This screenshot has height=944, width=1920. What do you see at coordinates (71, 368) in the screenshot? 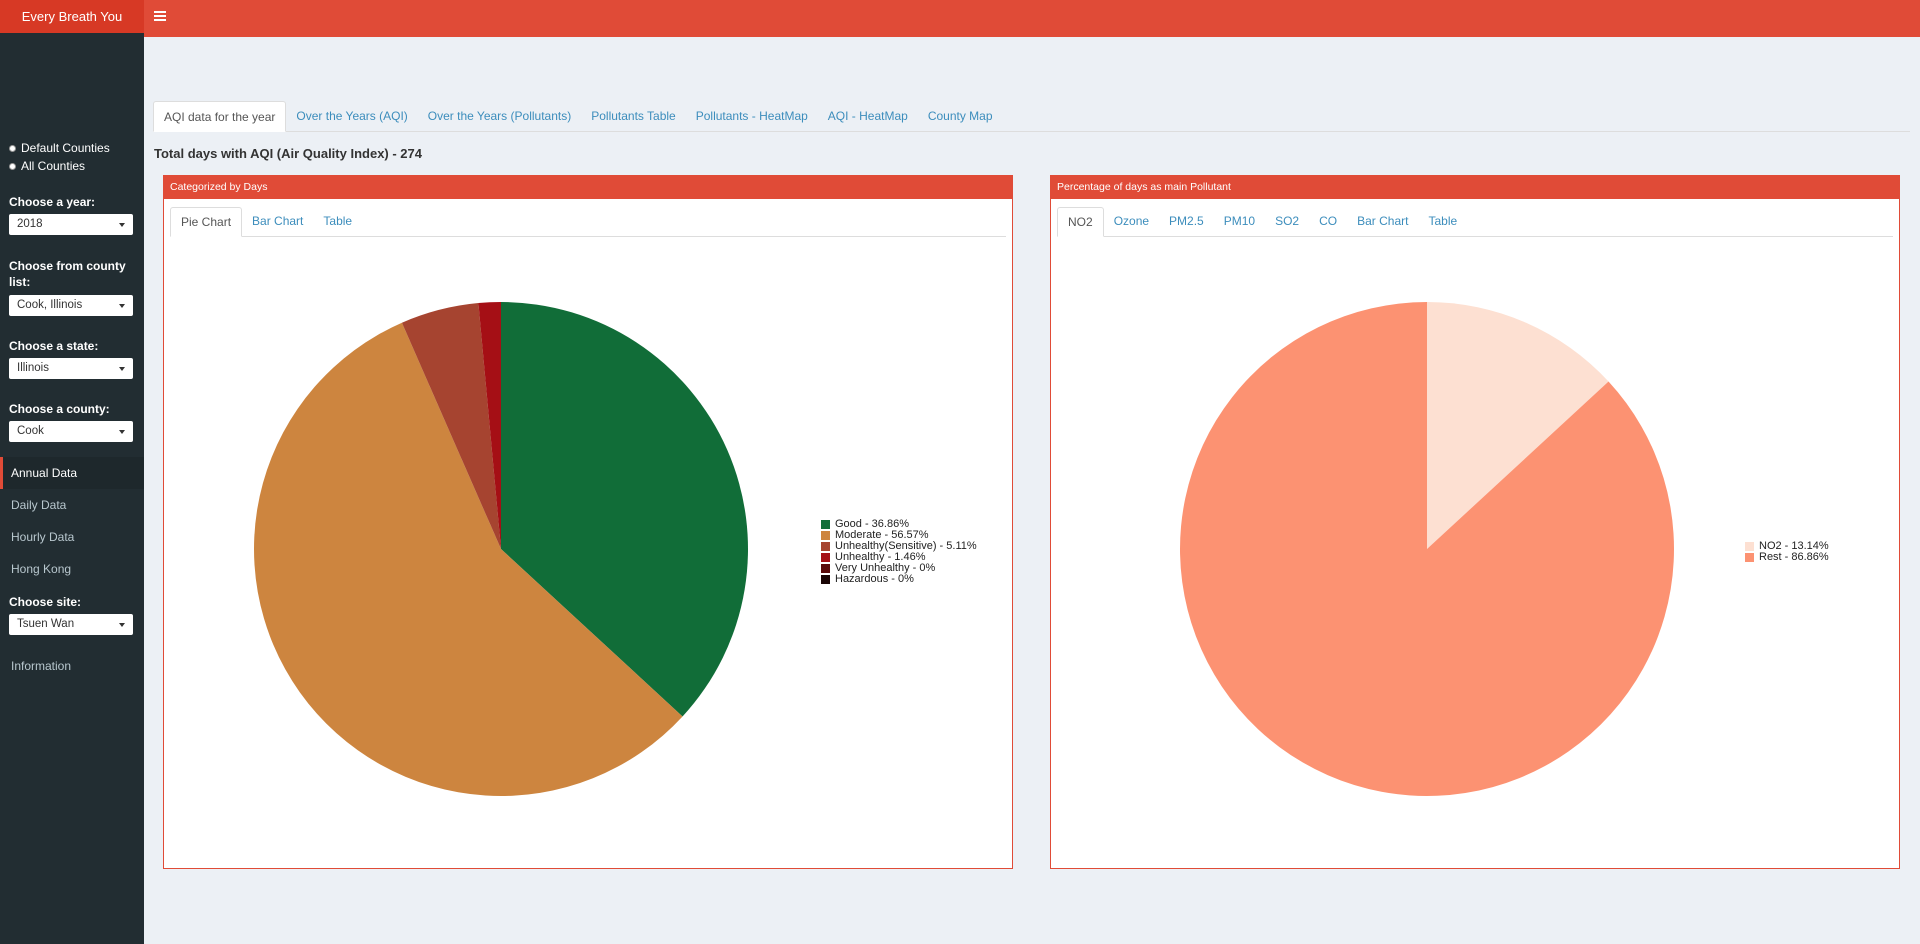
I see `state-select: Illinois` at bounding box center [71, 368].